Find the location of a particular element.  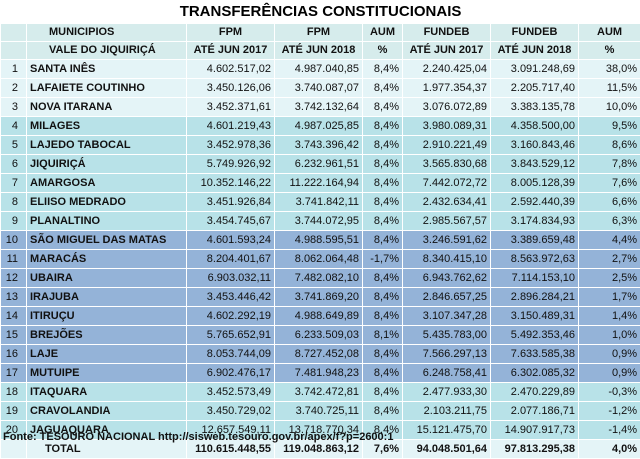

header-fpm-2018: FPM is located at coordinates (319, 33).